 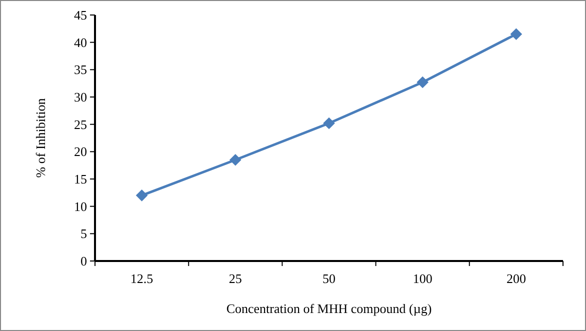 I want to click on x-tick-label: 100, so click(x=422, y=278).